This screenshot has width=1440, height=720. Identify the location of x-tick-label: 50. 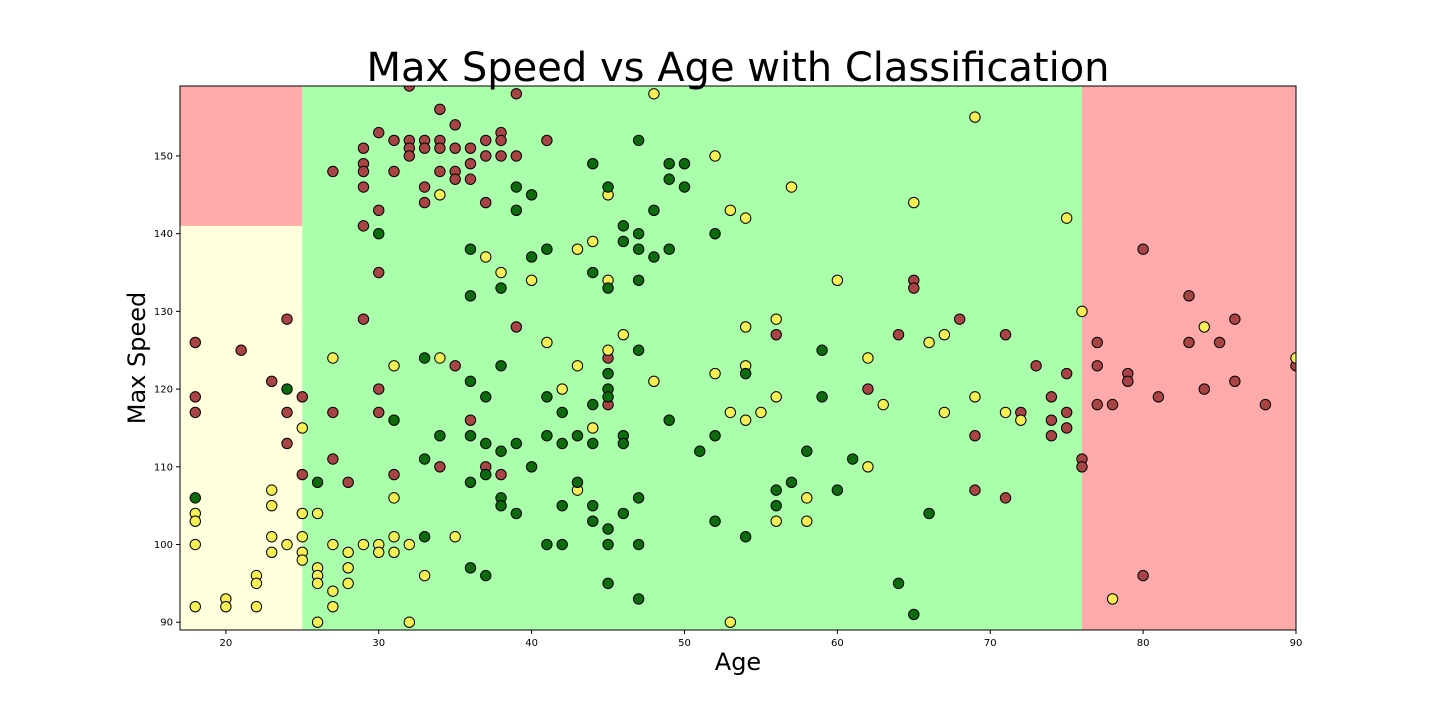
(684, 643).